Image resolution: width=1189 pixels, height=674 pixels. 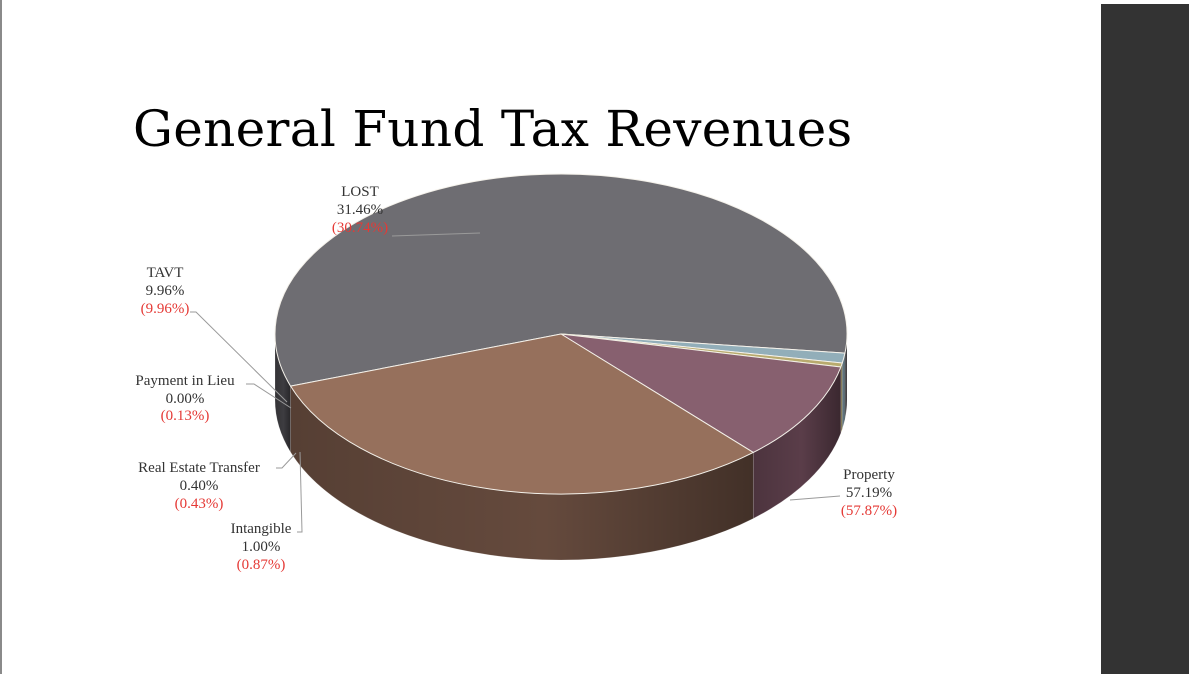 I want to click on label-lost-value: 31.46%, so click(x=360, y=210).